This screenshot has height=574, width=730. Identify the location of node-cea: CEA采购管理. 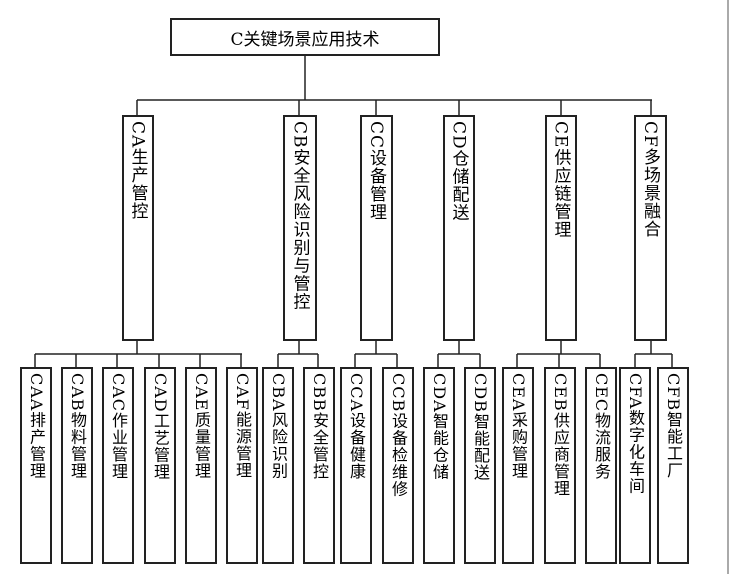
(518, 465).